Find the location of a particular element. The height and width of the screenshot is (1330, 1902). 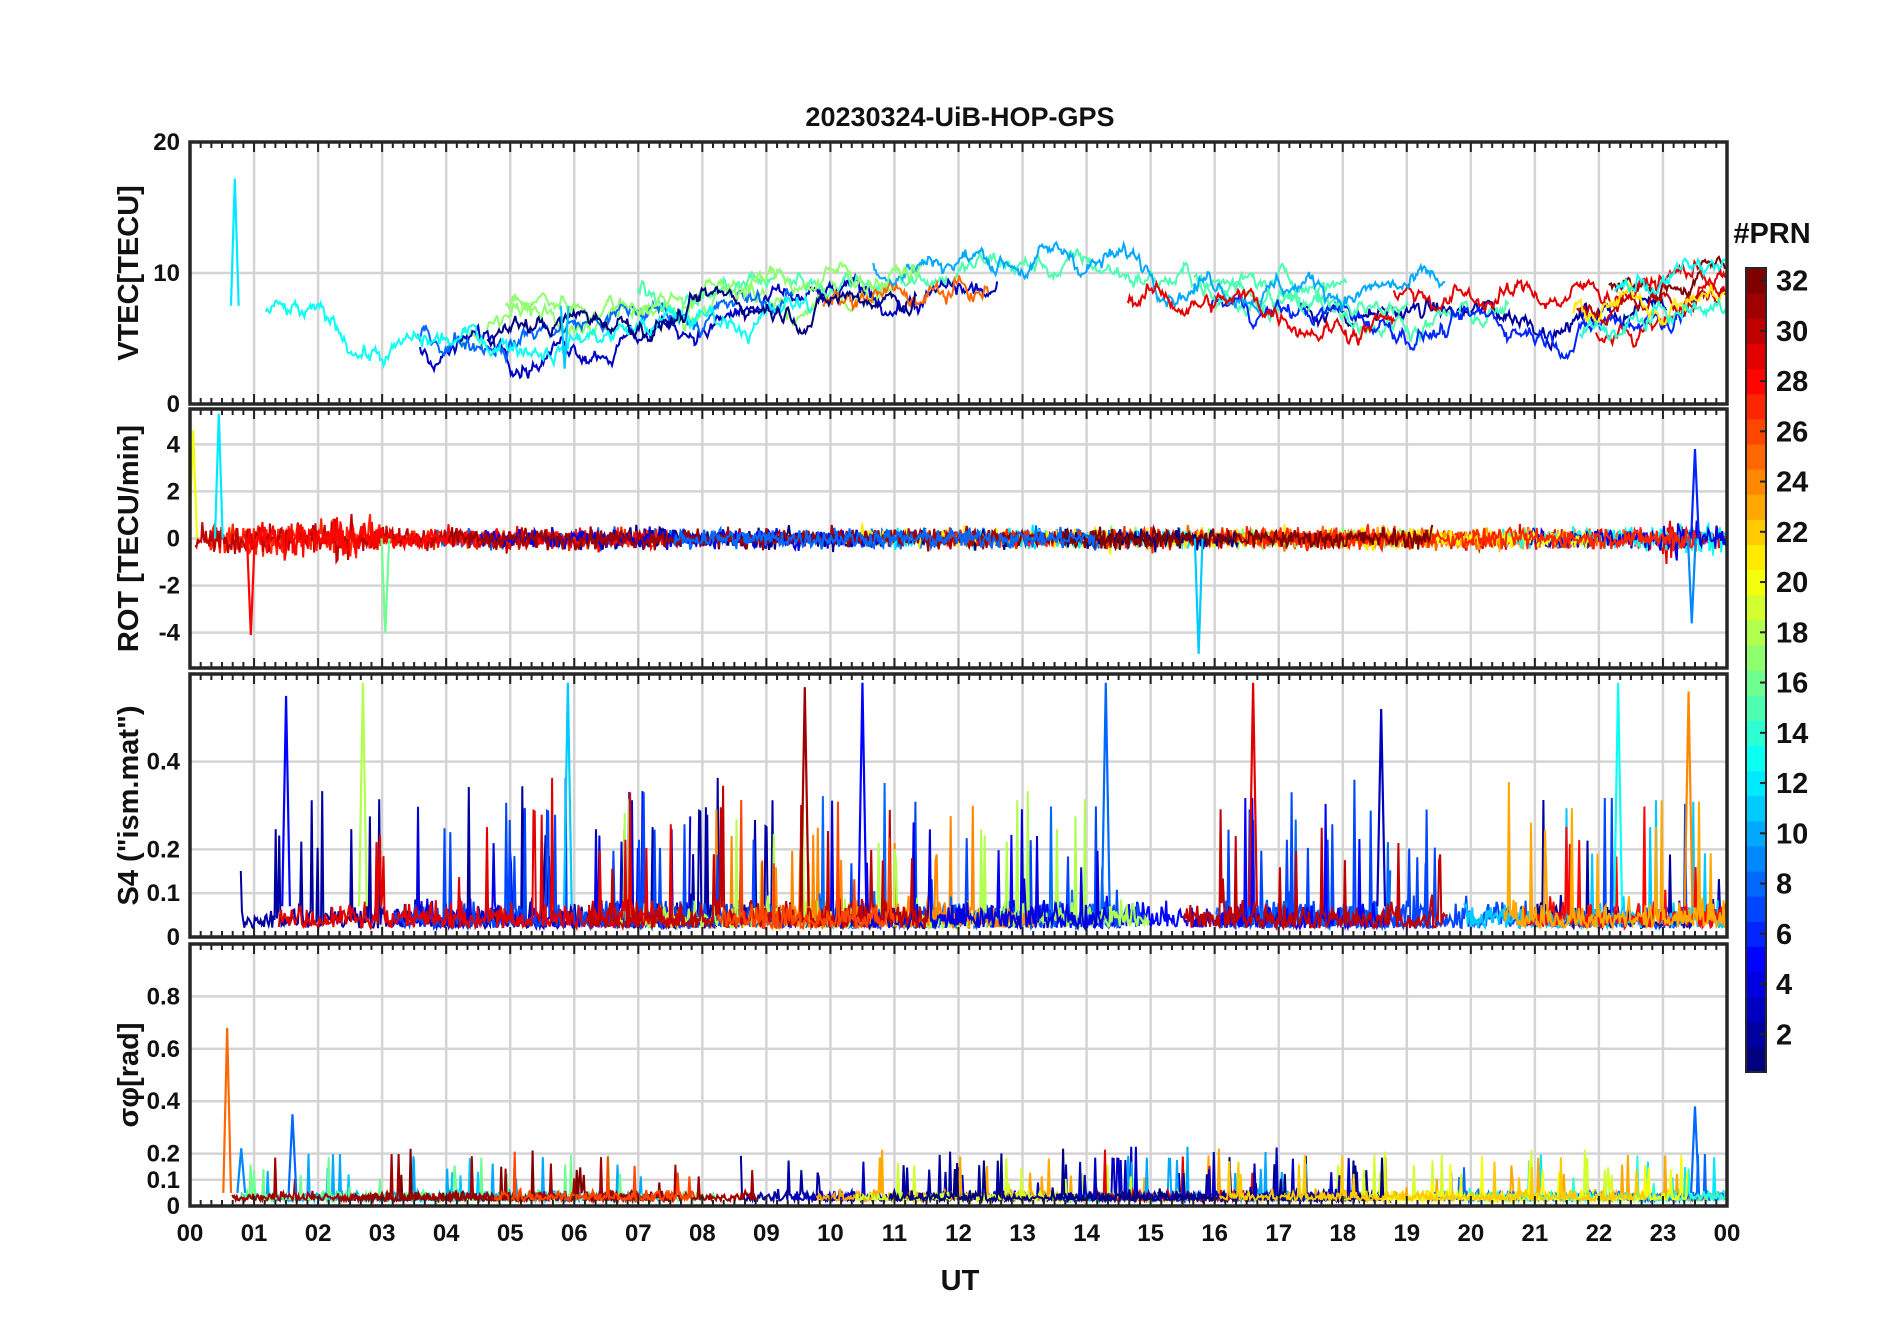

rot-y-tick-label: -4 is located at coordinates (170, 633).